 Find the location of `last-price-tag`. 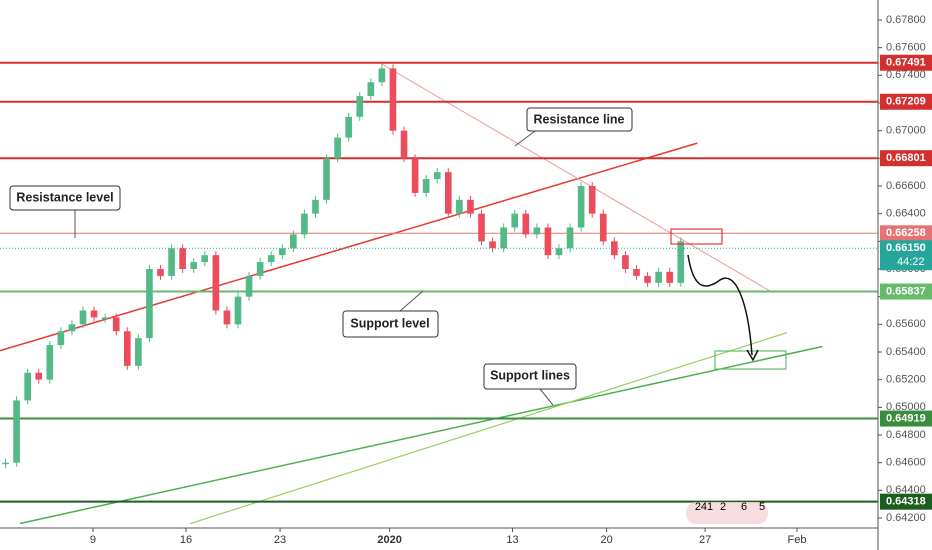

last-price-tag is located at coordinates (906, 255).